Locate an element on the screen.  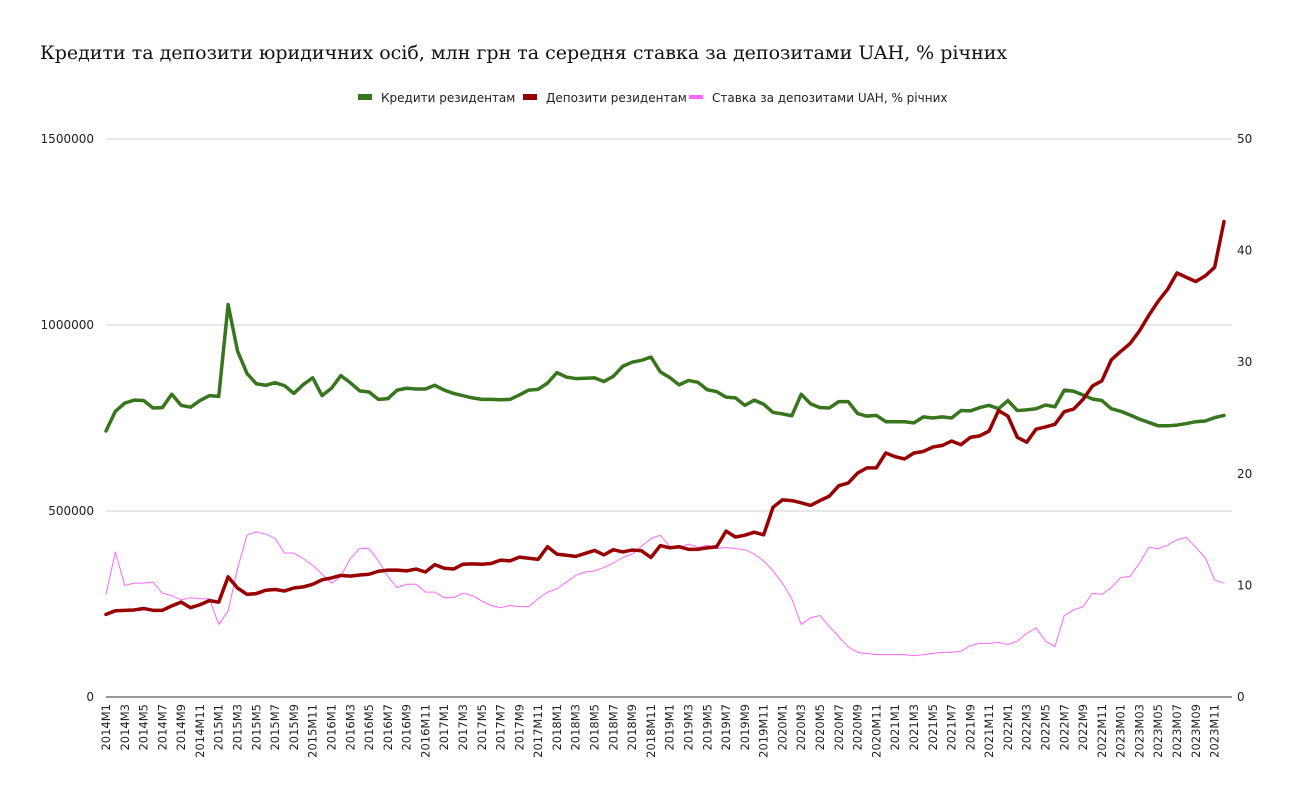
legend-swatch-rate is located at coordinates (696, 97).